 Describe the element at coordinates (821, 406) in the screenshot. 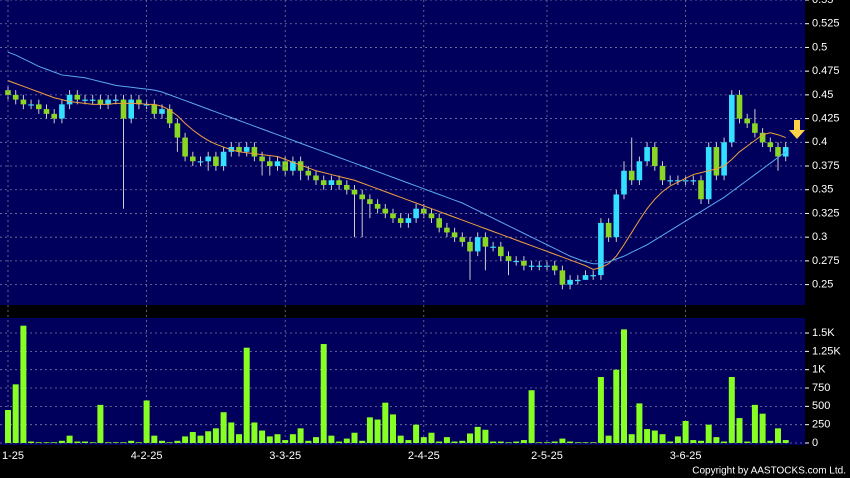

I see `y-tick-label: 500` at that location.